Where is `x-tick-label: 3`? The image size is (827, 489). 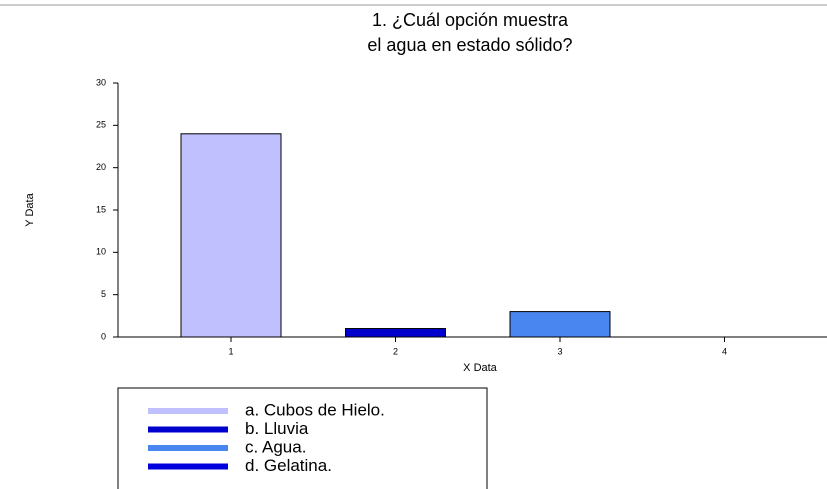
x-tick-label: 3 is located at coordinates (559, 351).